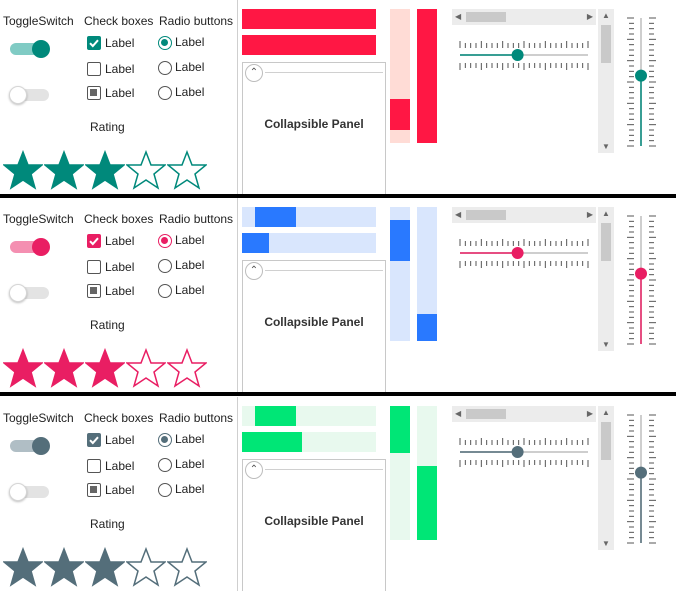  Describe the element at coordinates (94, 490) in the screenshot. I see `indeterminate-icon` at that location.